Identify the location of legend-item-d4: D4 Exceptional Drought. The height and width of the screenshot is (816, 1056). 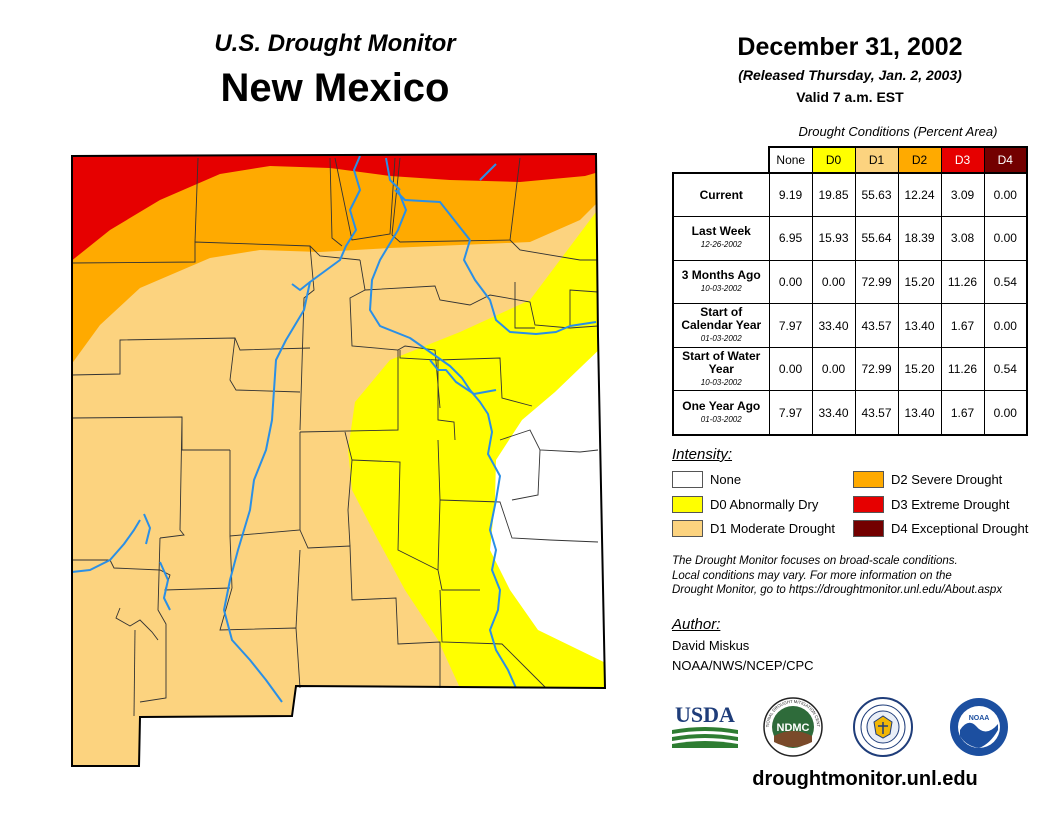
(940, 528).